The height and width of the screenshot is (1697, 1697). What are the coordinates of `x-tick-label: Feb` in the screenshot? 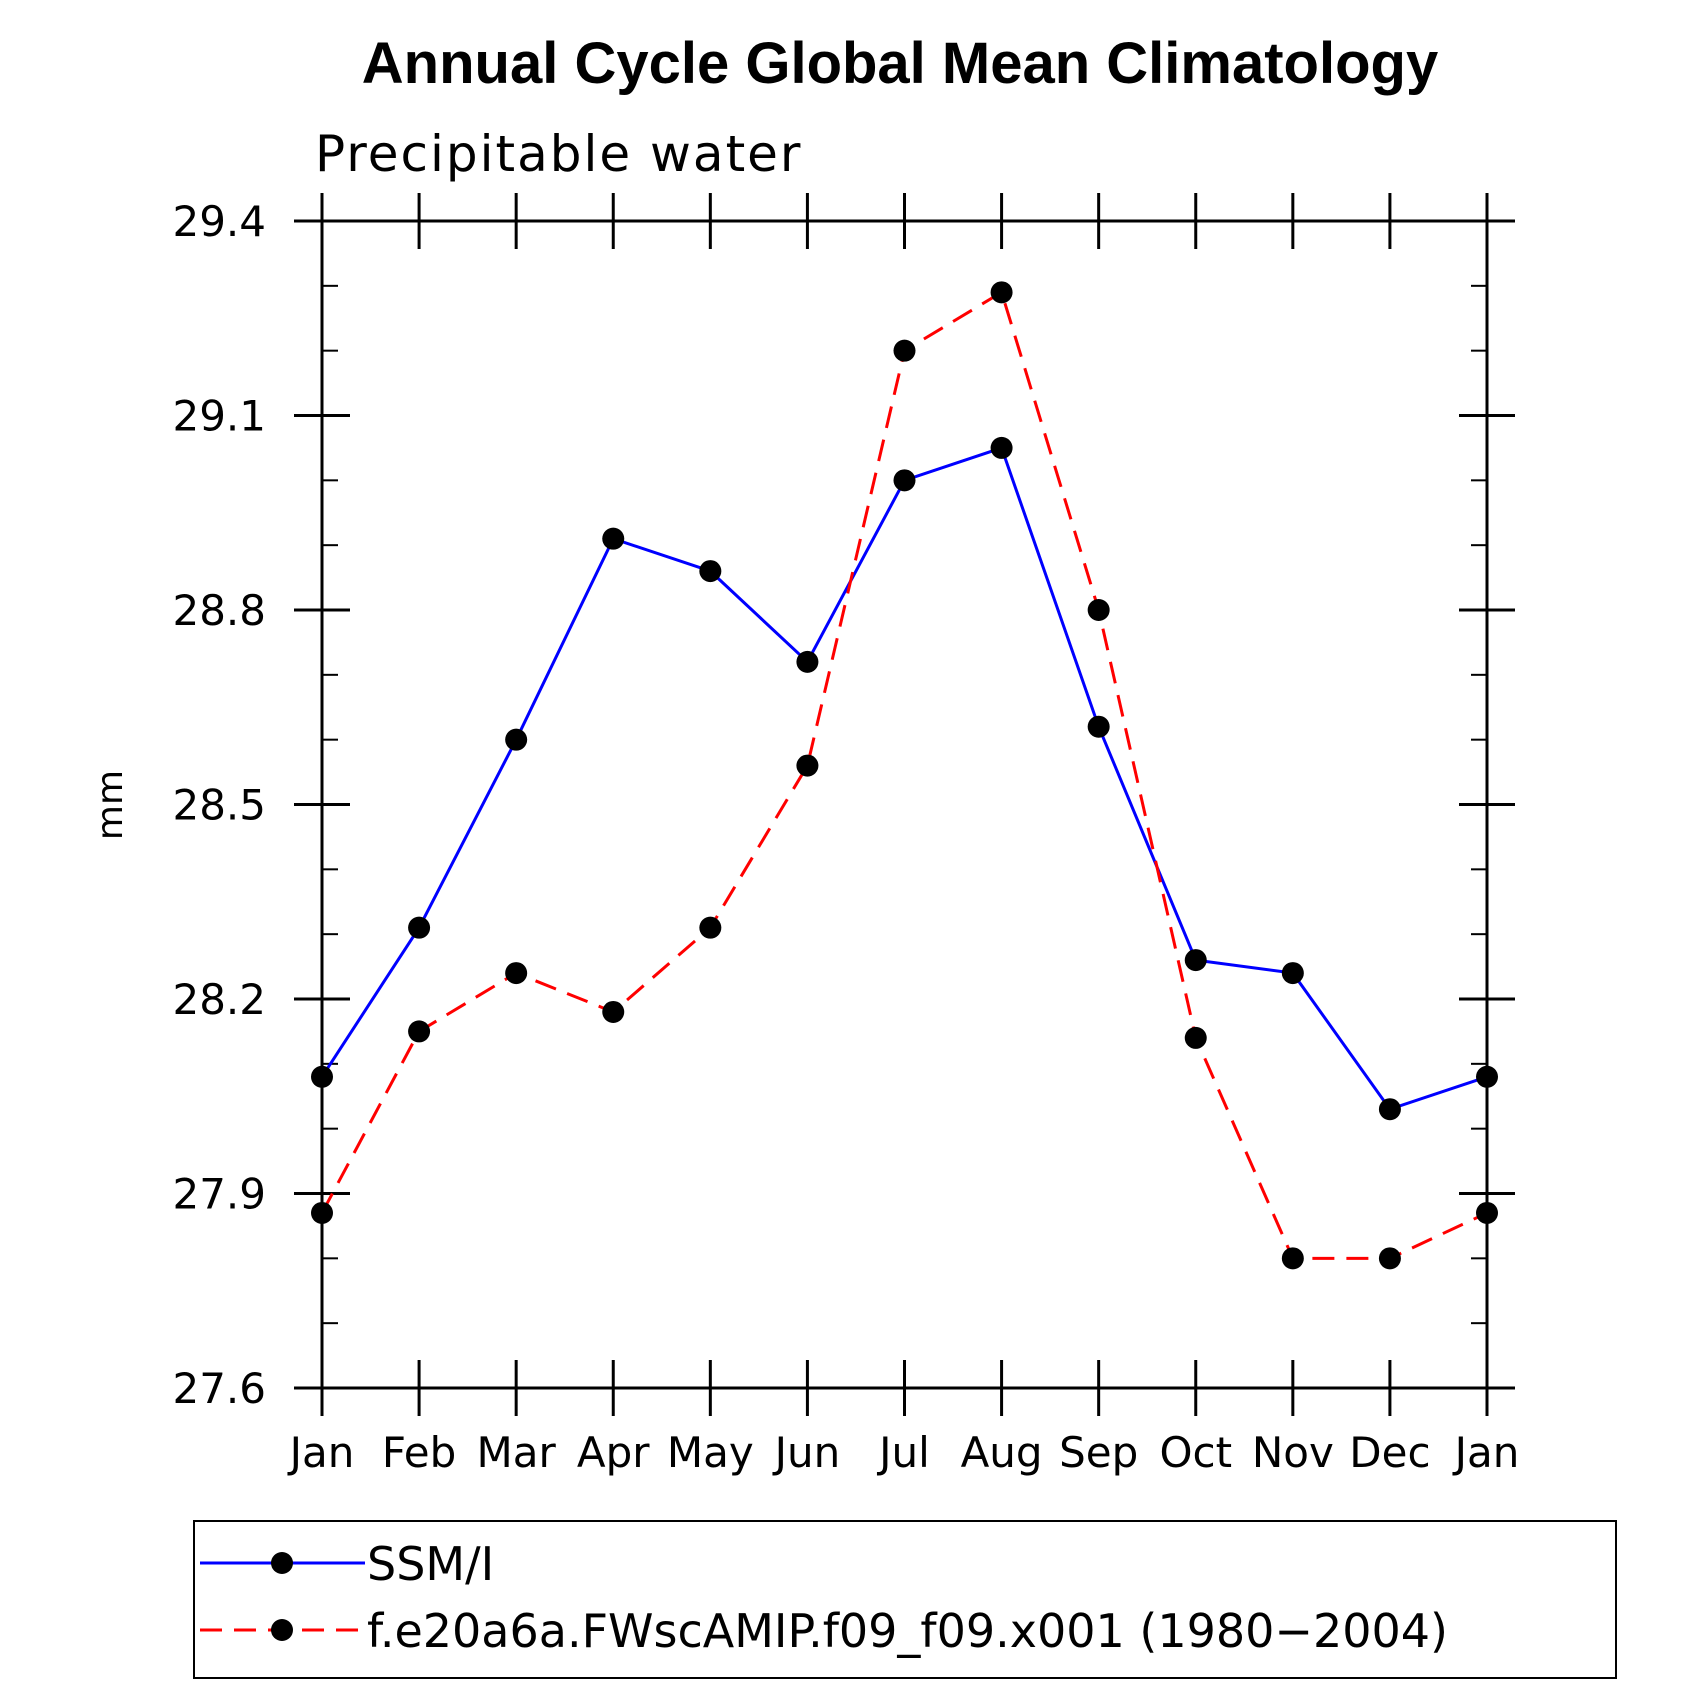 It's located at (419, 1452).